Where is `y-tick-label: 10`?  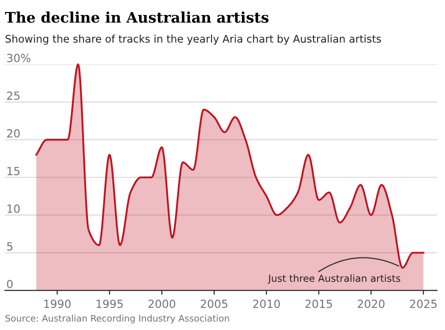
y-tick-label: 10 is located at coordinates (14, 208).